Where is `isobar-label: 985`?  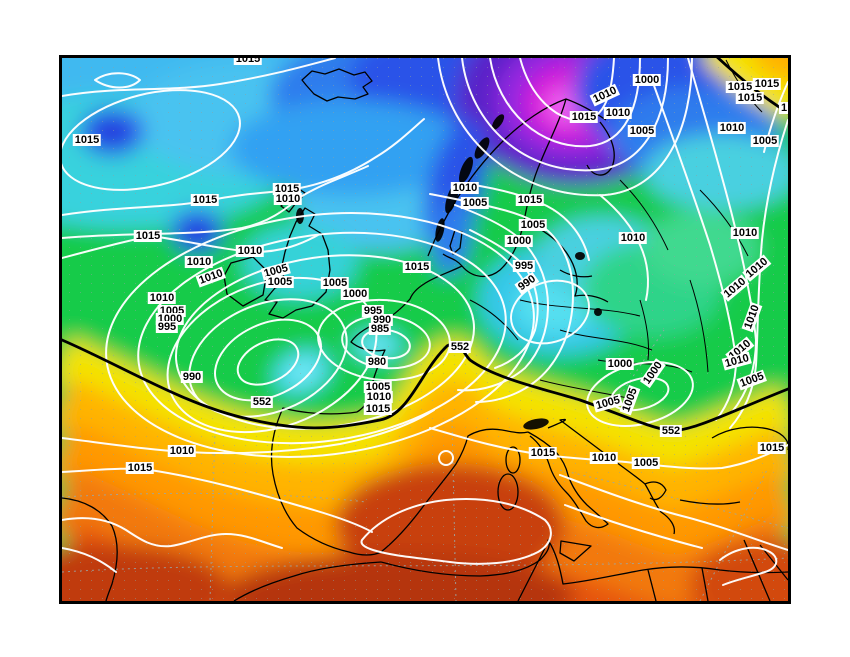
isobar-label: 985 is located at coordinates (380, 329).